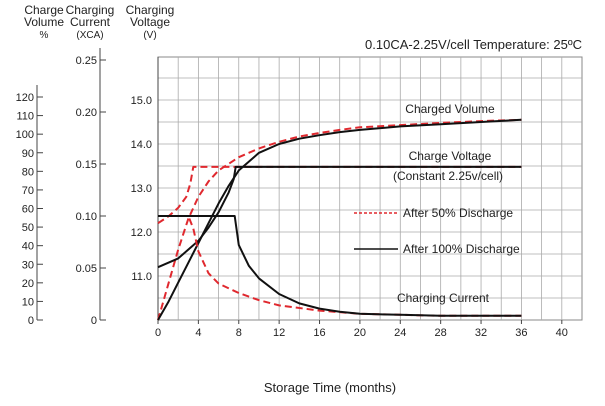 The height and width of the screenshot is (406, 605). Describe the element at coordinates (360, 333) in the screenshot. I see `x-tick-label: 20` at that location.